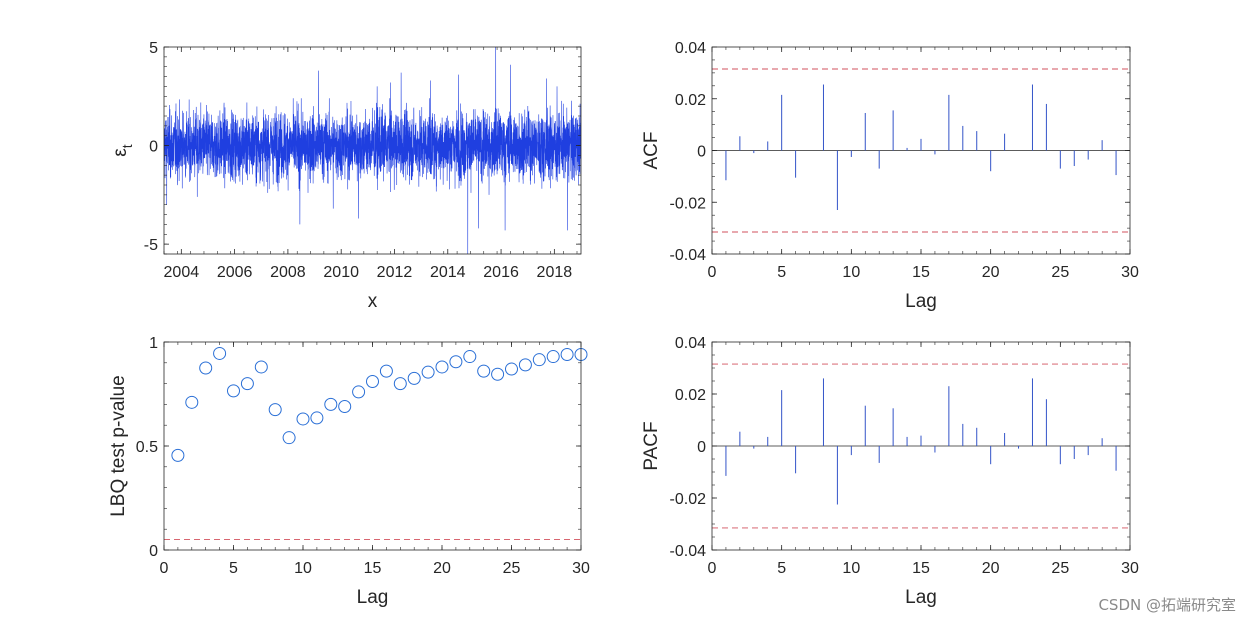 This screenshot has width=1250, height=625. I want to click on residuals-xtick-label: 2006, so click(235, 272).